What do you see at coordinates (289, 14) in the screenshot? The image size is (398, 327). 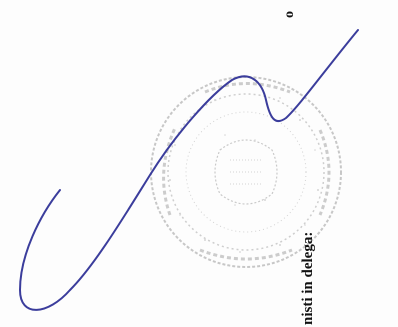 I see `document-text-fragment: o` at bounding box center [289, 14].